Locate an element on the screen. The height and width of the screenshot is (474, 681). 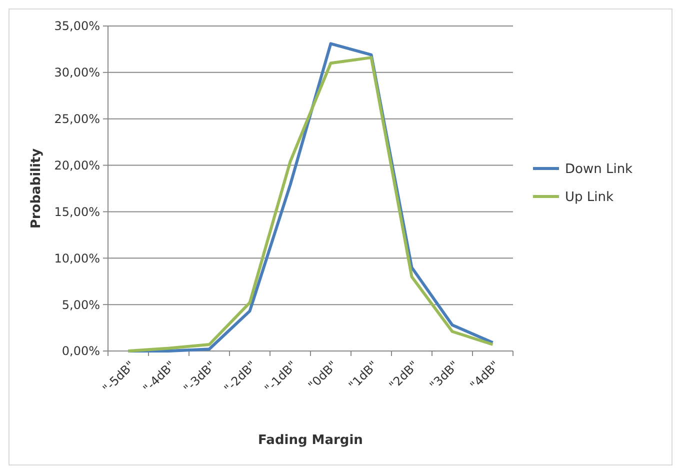
y-tick-label: 10,00% is located at coordinates (77, 258).